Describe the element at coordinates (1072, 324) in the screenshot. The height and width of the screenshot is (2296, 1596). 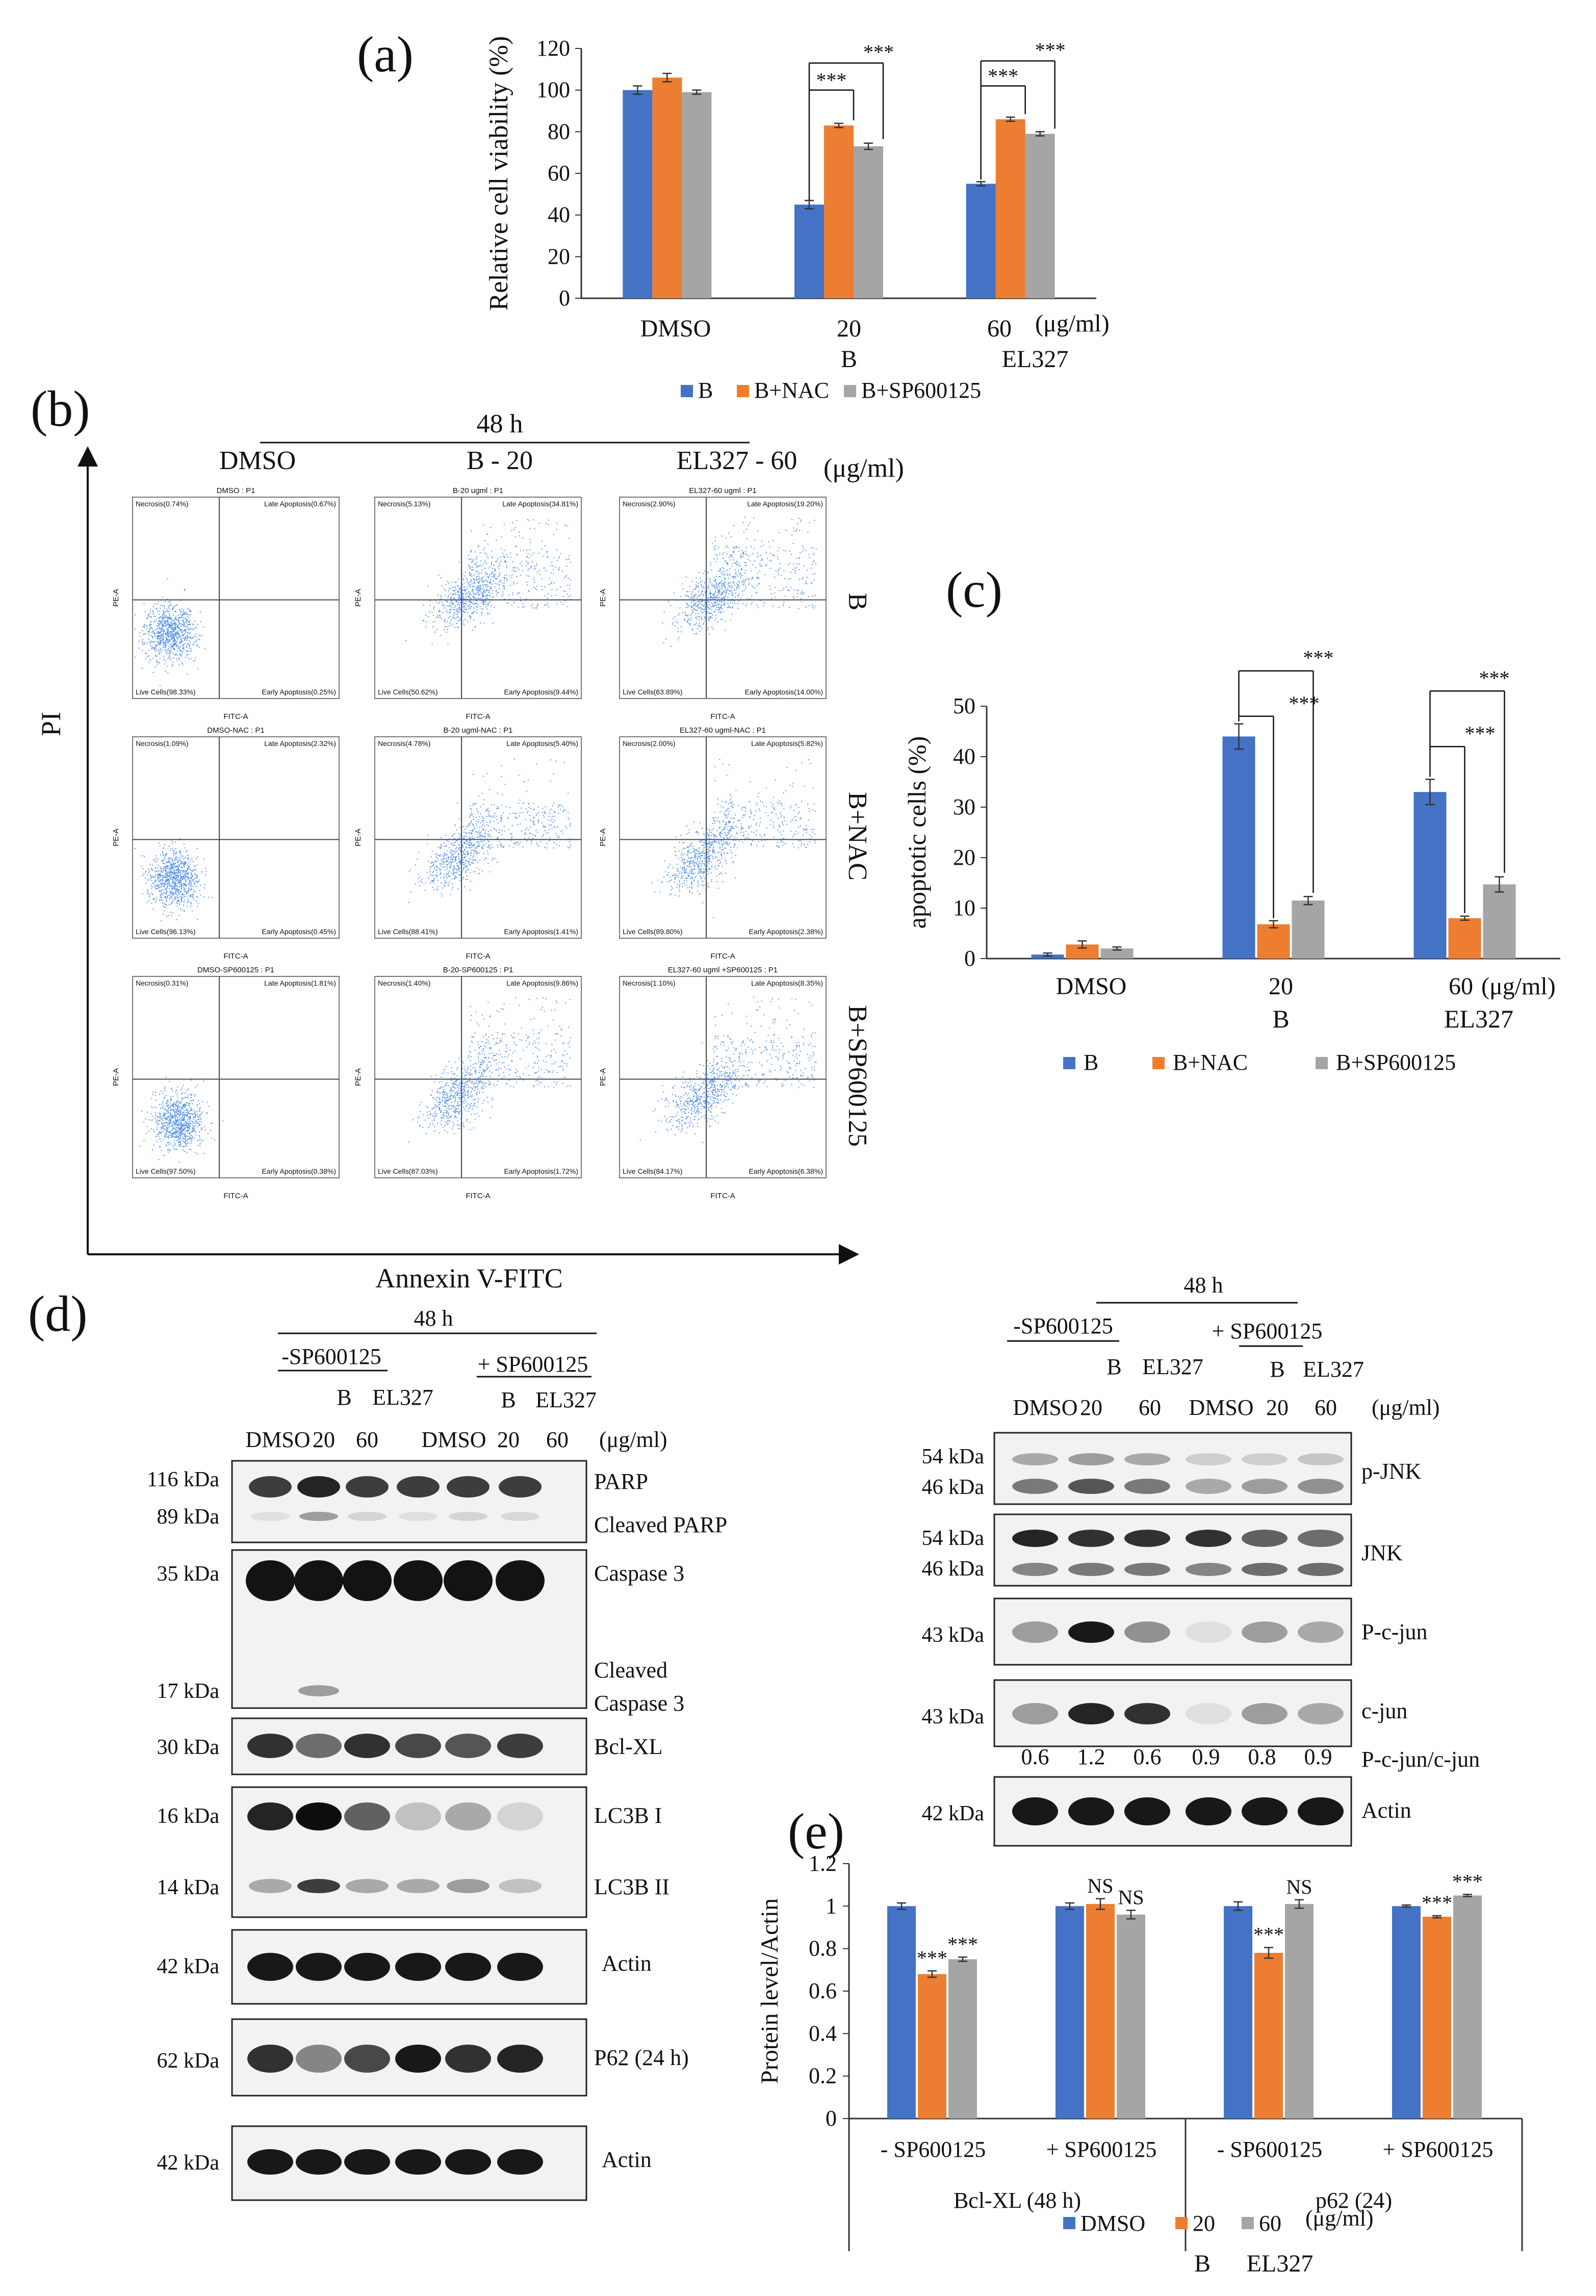
I see `x-unit-label: (μg/ml)` at that location.